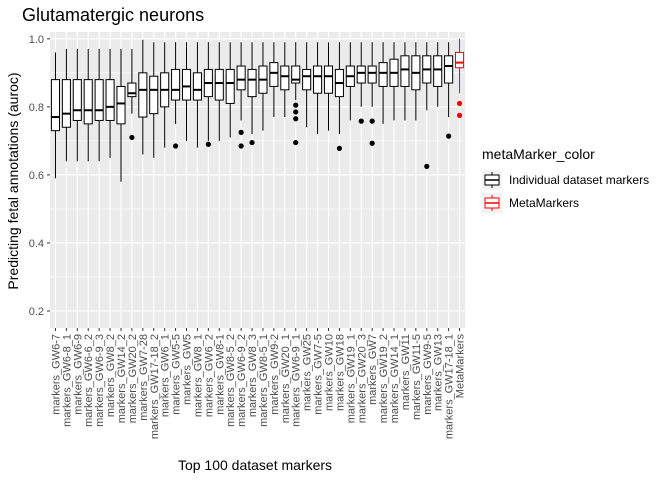 The height and width of the screenshot is (480, 672). What do you see at coordinates (188, 369) in the screenshot?
I see `x-tick-label: markers_GW5` at bounding box center [188, 369].